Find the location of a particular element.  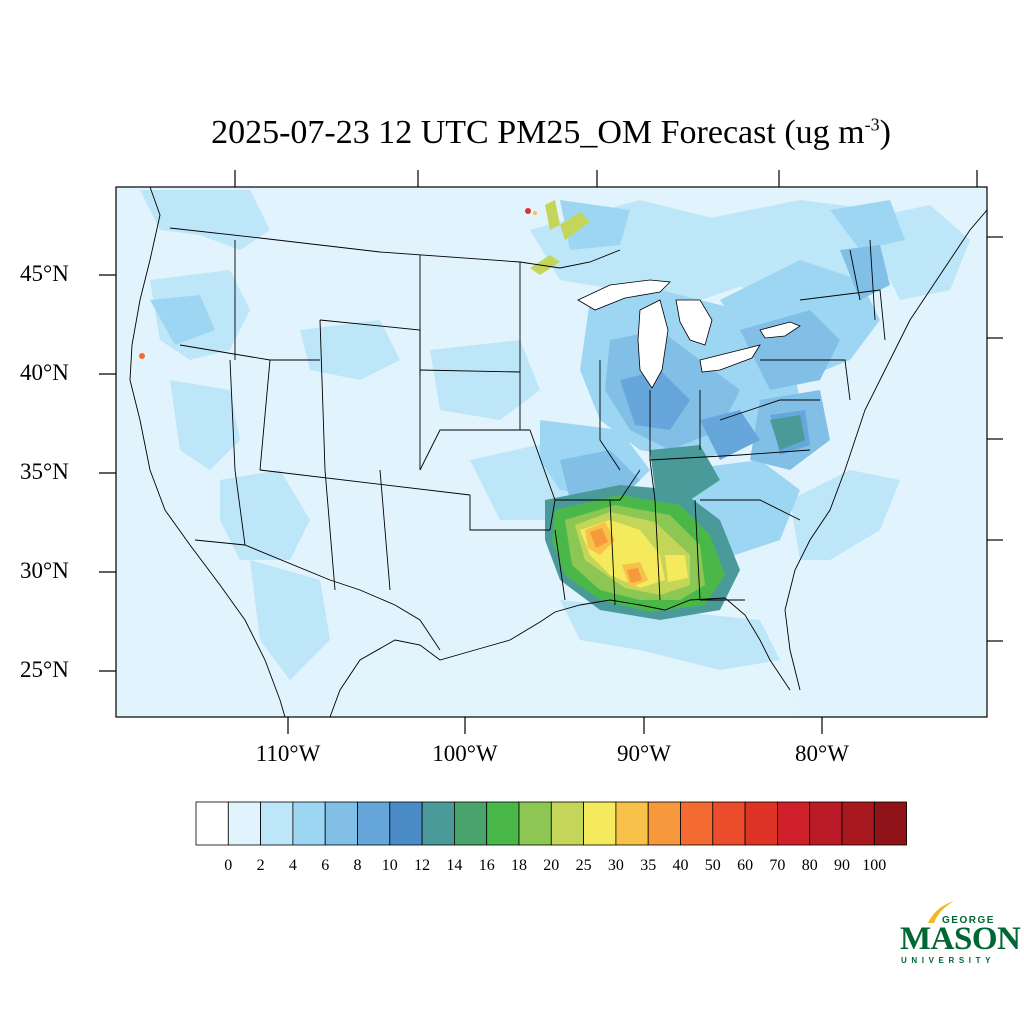

colorbar-label: 50 is located at coordinates (712, 865).